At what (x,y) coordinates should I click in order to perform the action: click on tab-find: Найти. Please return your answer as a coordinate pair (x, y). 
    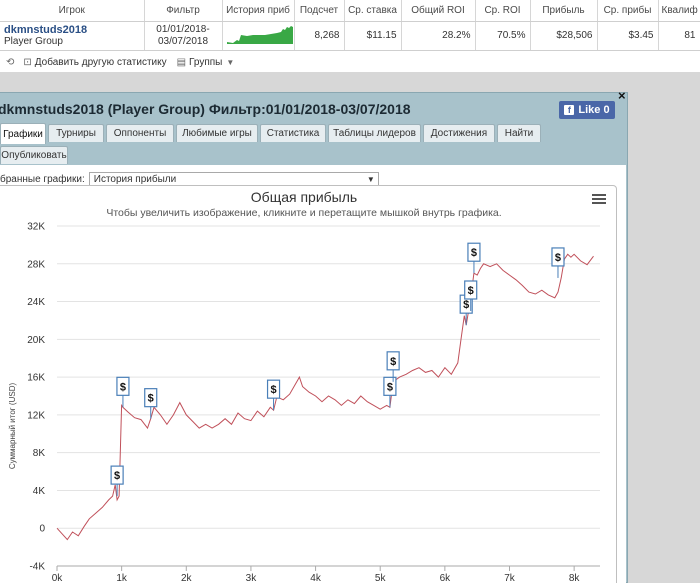
    Looking at the image, I should click on (519, 133).